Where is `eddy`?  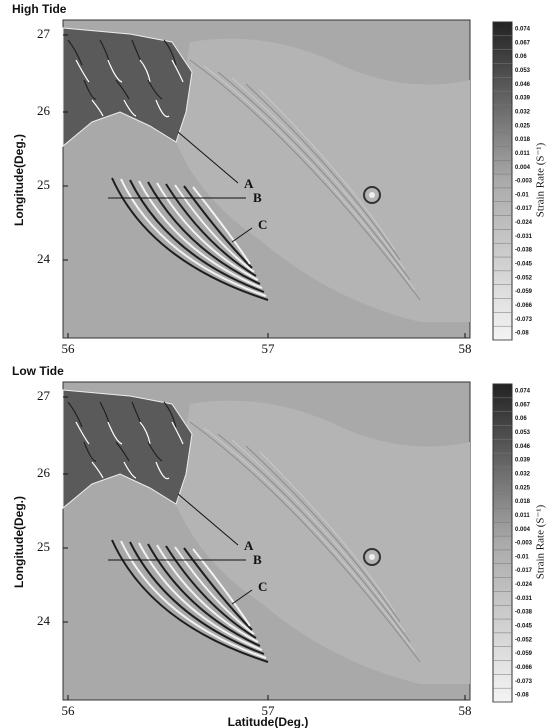
eddy is located at coordinates (372, 557).